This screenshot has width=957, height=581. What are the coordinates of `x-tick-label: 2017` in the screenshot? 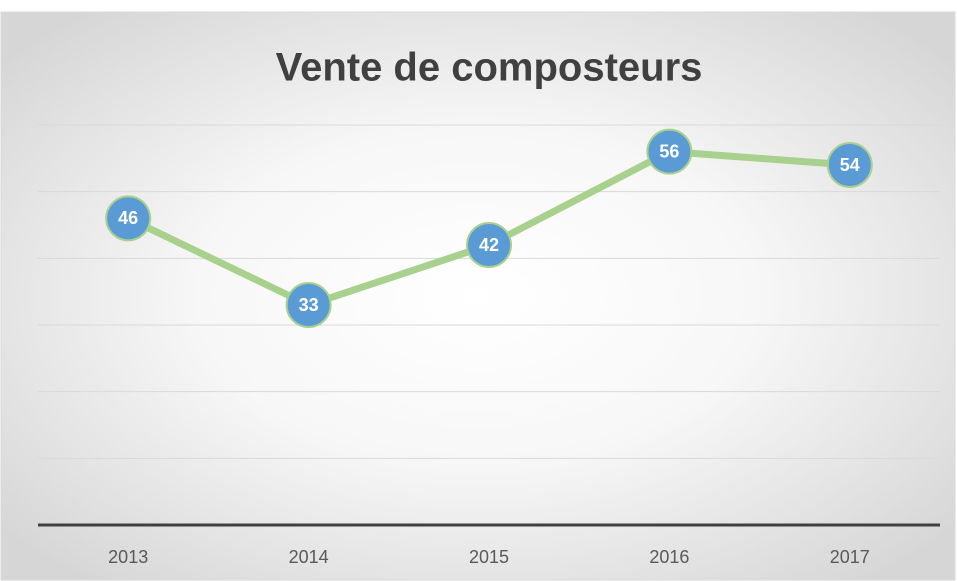 It's located at (850, 557).